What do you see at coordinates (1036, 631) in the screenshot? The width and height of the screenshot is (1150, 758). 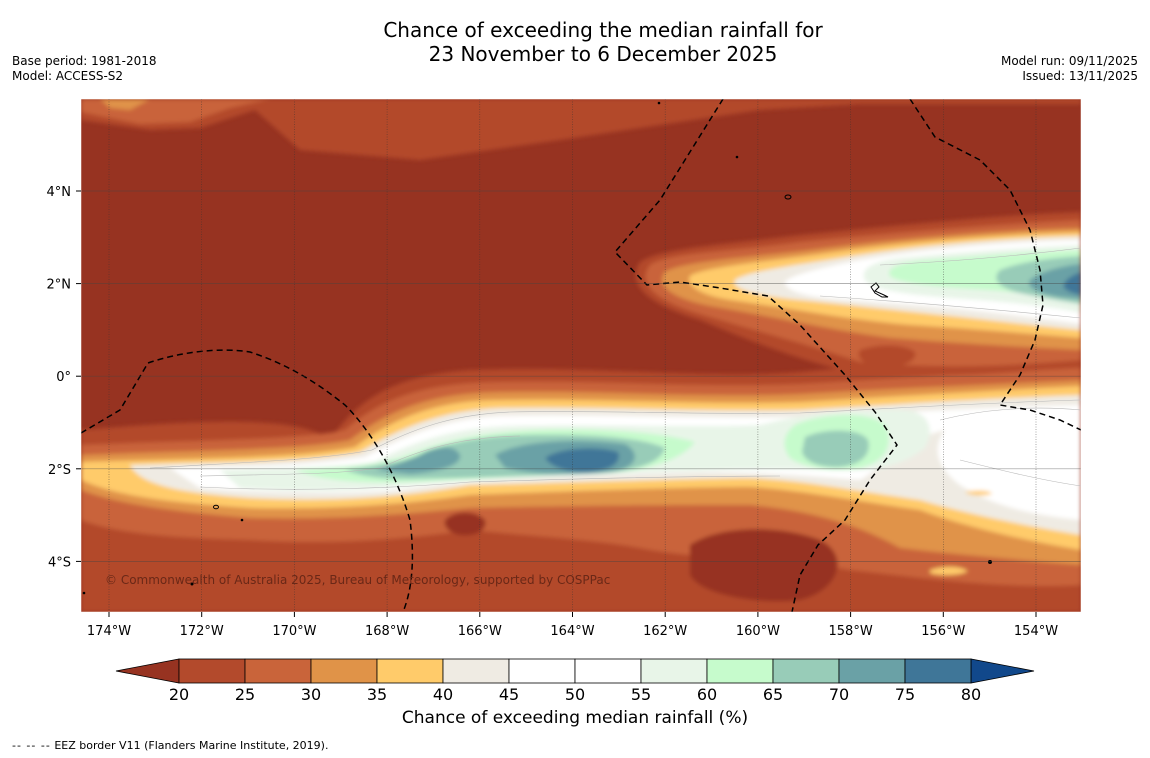 I see `lon-label: 154°W` at bounding box center [1036, 631].